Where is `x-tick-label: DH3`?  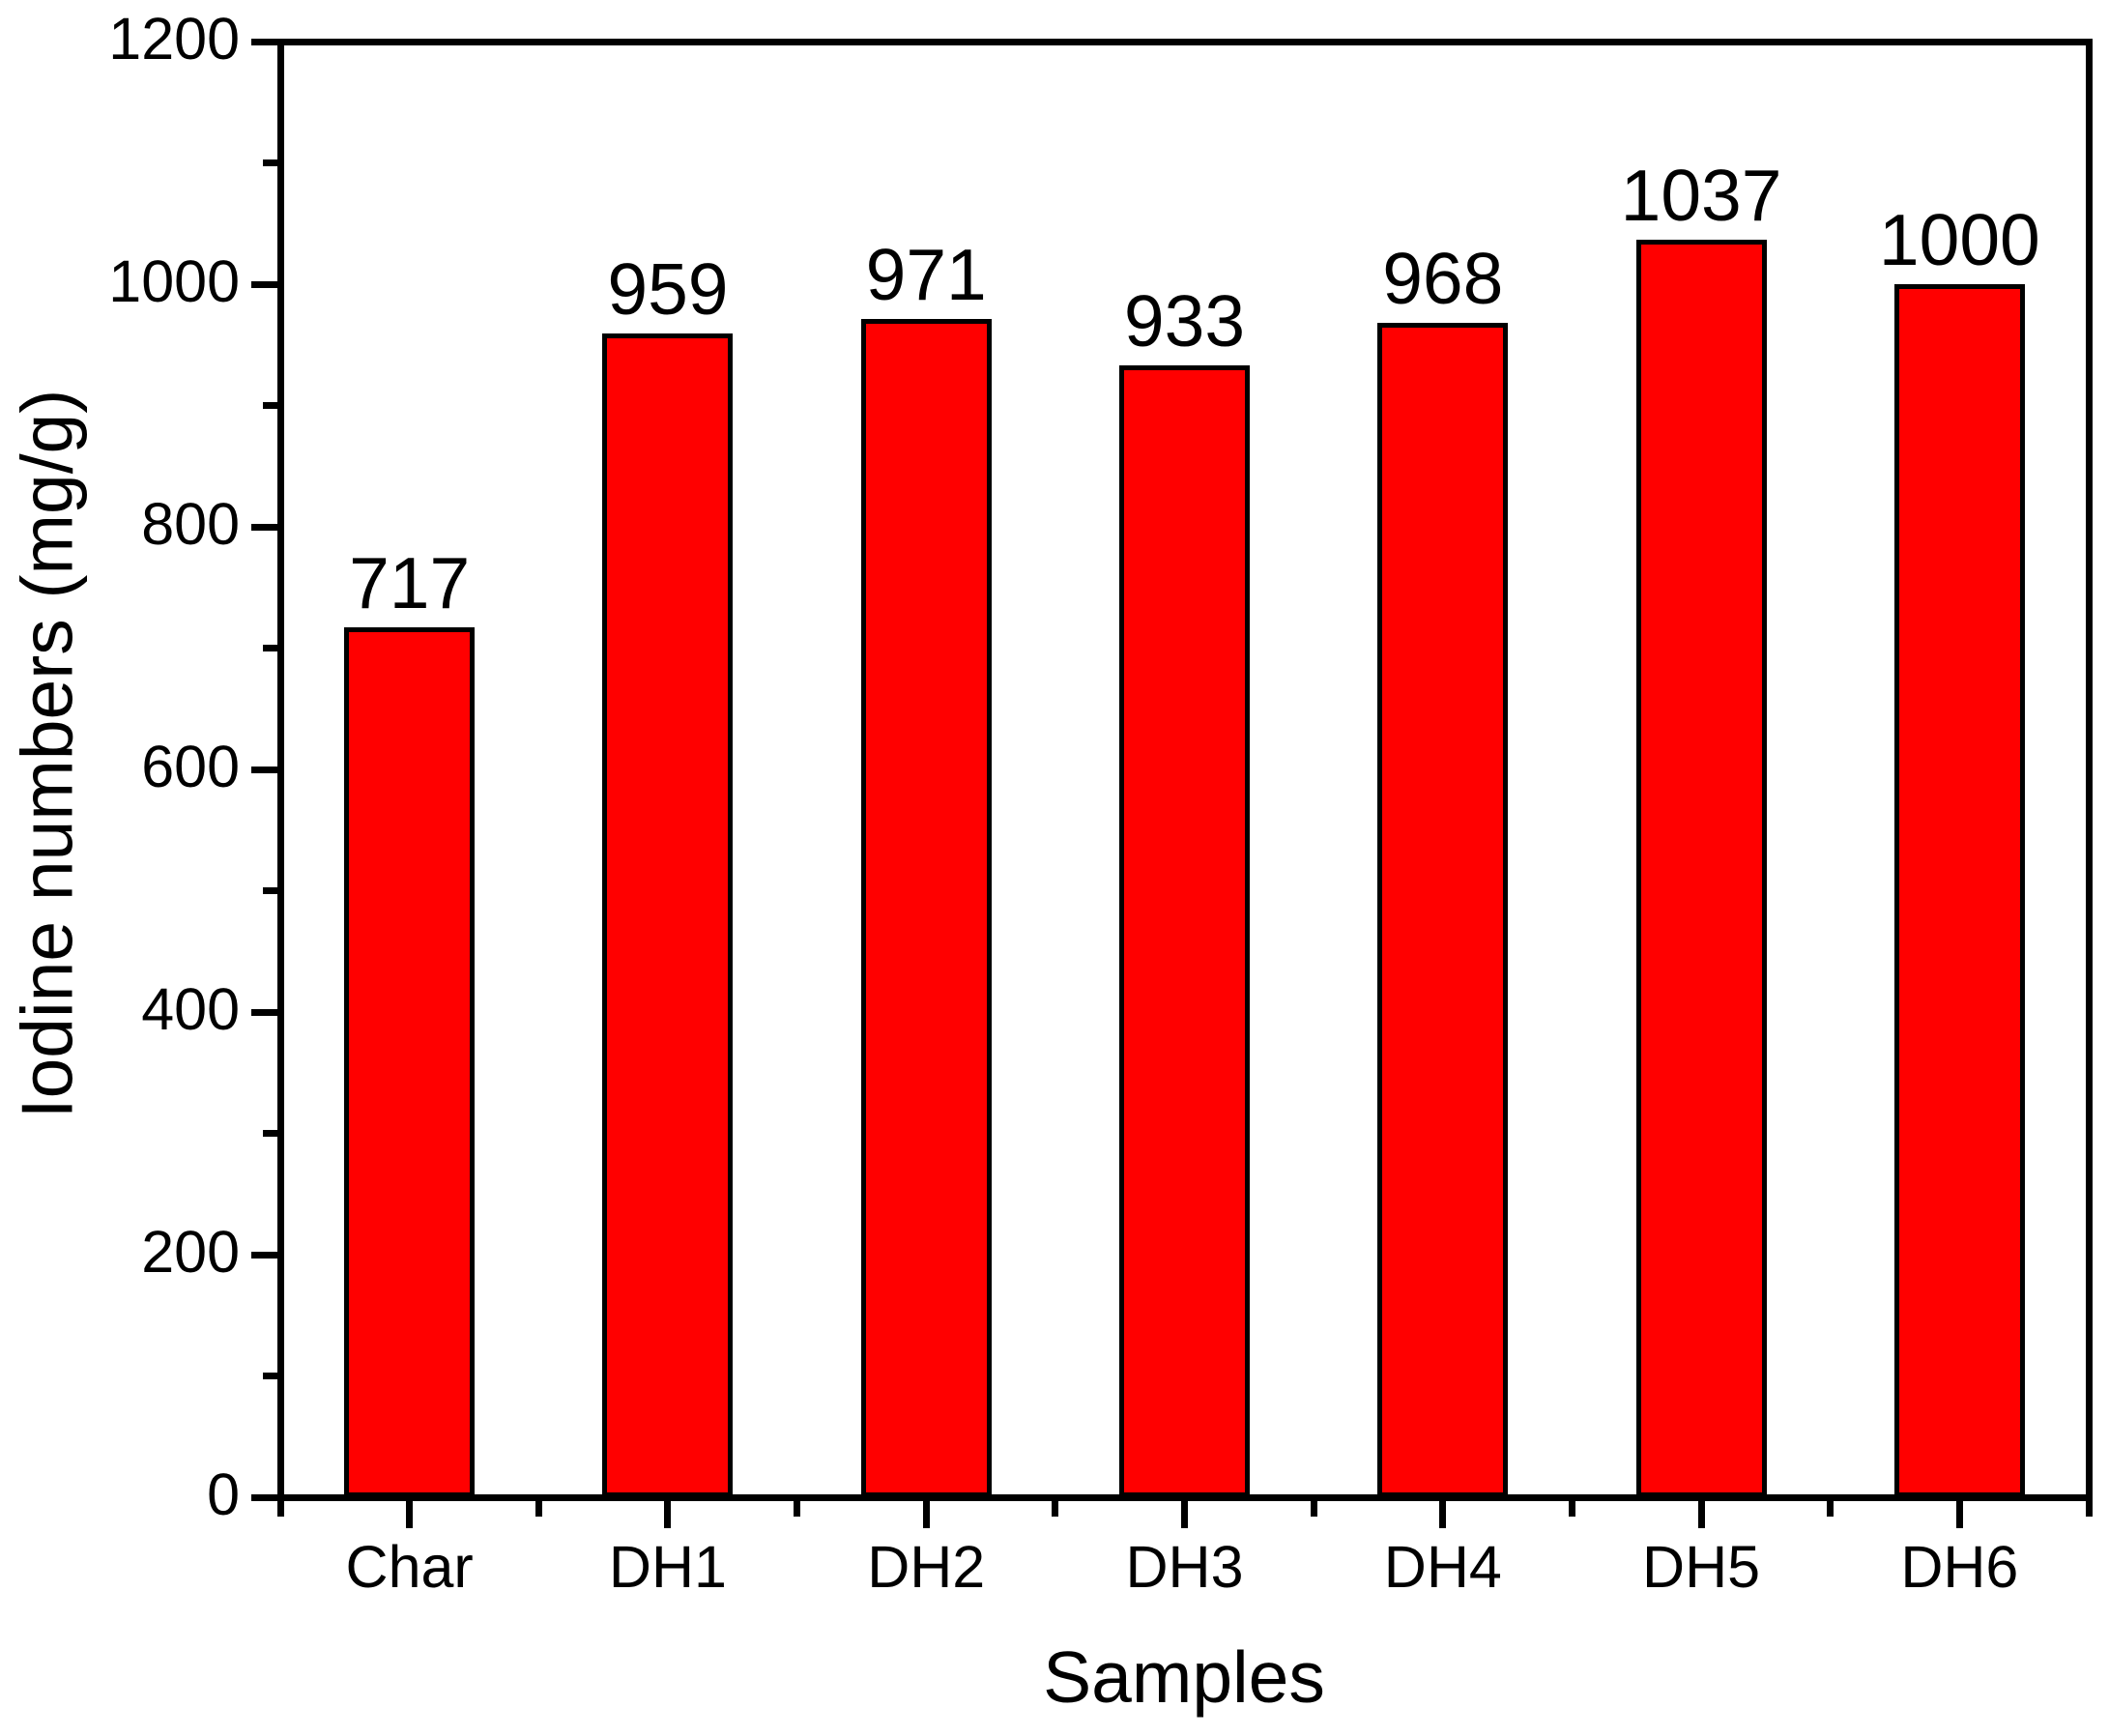
x-tick-label: DH3 is located at coordinates (1184, 1567).